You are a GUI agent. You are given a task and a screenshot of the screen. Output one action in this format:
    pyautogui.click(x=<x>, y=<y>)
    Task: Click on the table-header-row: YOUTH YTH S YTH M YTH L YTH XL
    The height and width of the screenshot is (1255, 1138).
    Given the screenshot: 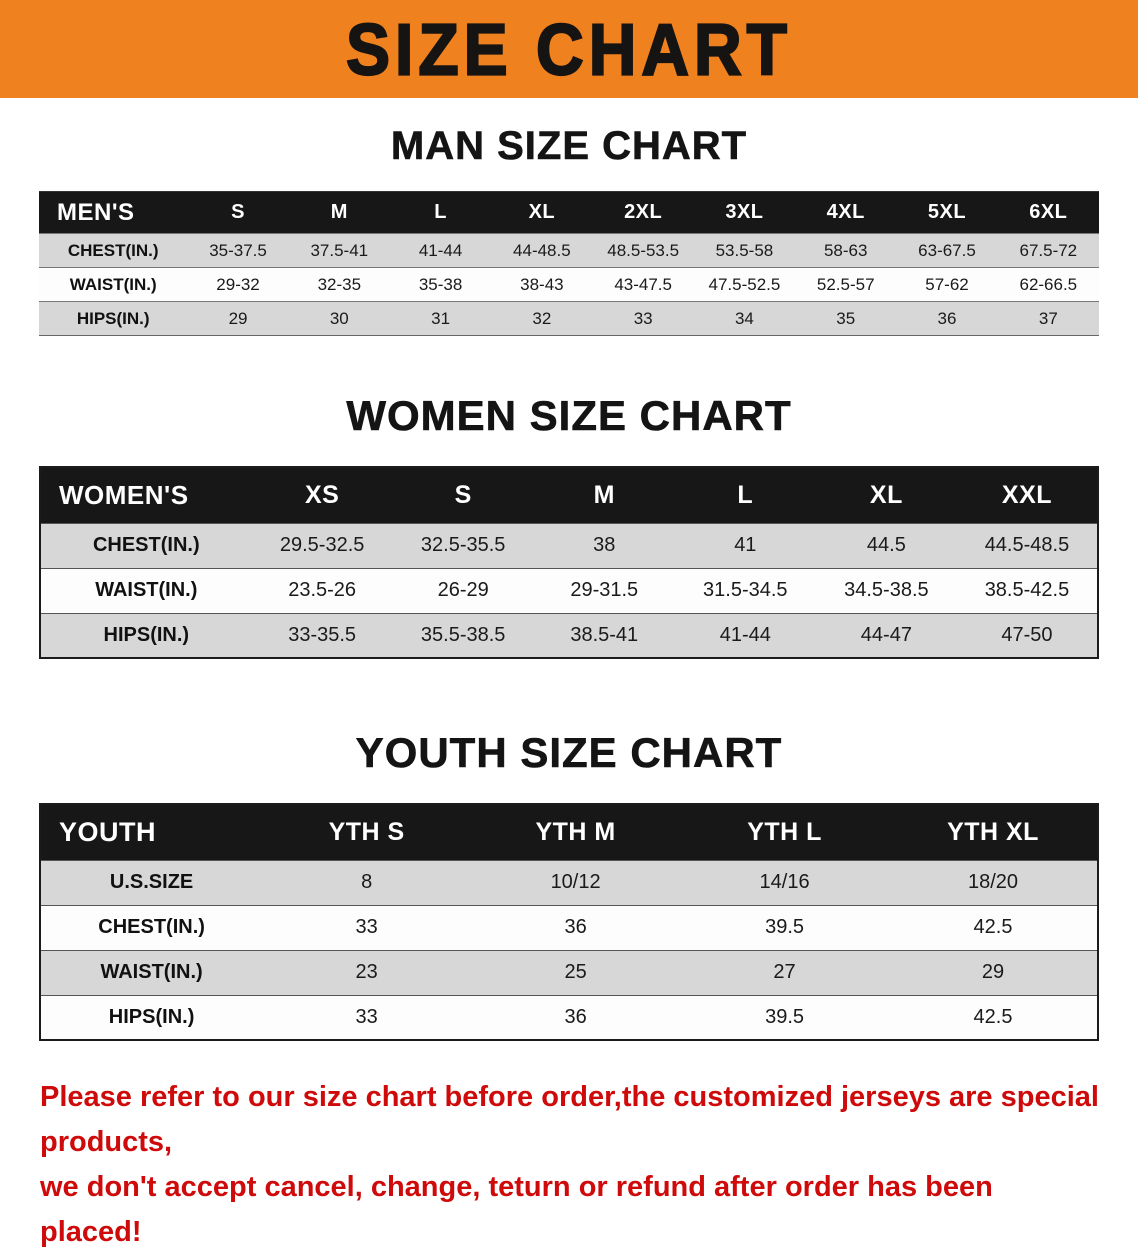 What is the action you would take?
    pyautogui.click(x=569, y=832)
    